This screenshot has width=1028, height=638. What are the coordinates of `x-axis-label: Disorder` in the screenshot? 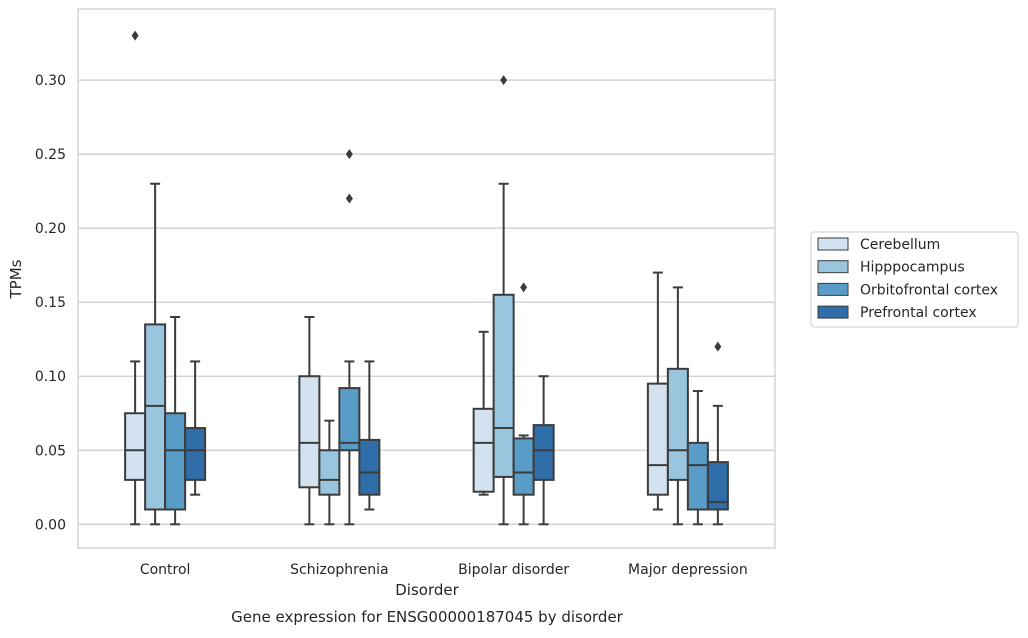 It's located at (427, 590).